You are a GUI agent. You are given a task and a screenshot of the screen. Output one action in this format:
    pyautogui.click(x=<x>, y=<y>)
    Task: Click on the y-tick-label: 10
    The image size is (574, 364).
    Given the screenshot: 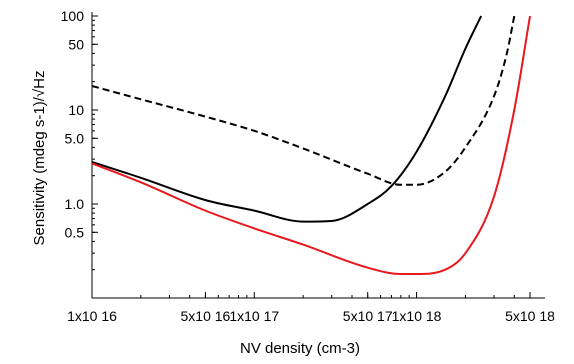 What is the action you would take?
    pyautogui.click(x=76, y=110)
    